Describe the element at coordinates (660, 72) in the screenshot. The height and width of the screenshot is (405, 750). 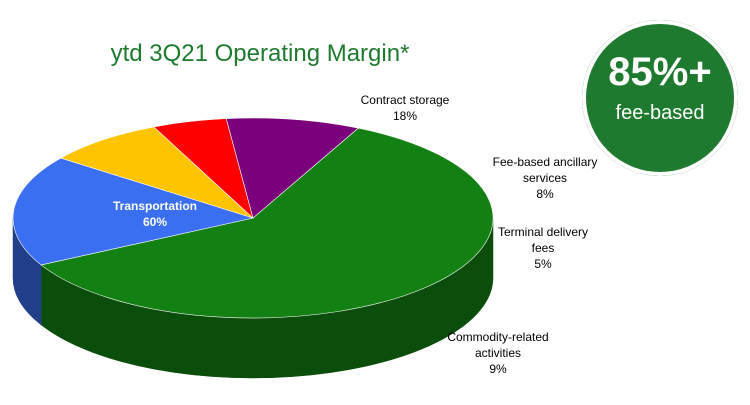
I see `badge-value: 85%+` at that location.